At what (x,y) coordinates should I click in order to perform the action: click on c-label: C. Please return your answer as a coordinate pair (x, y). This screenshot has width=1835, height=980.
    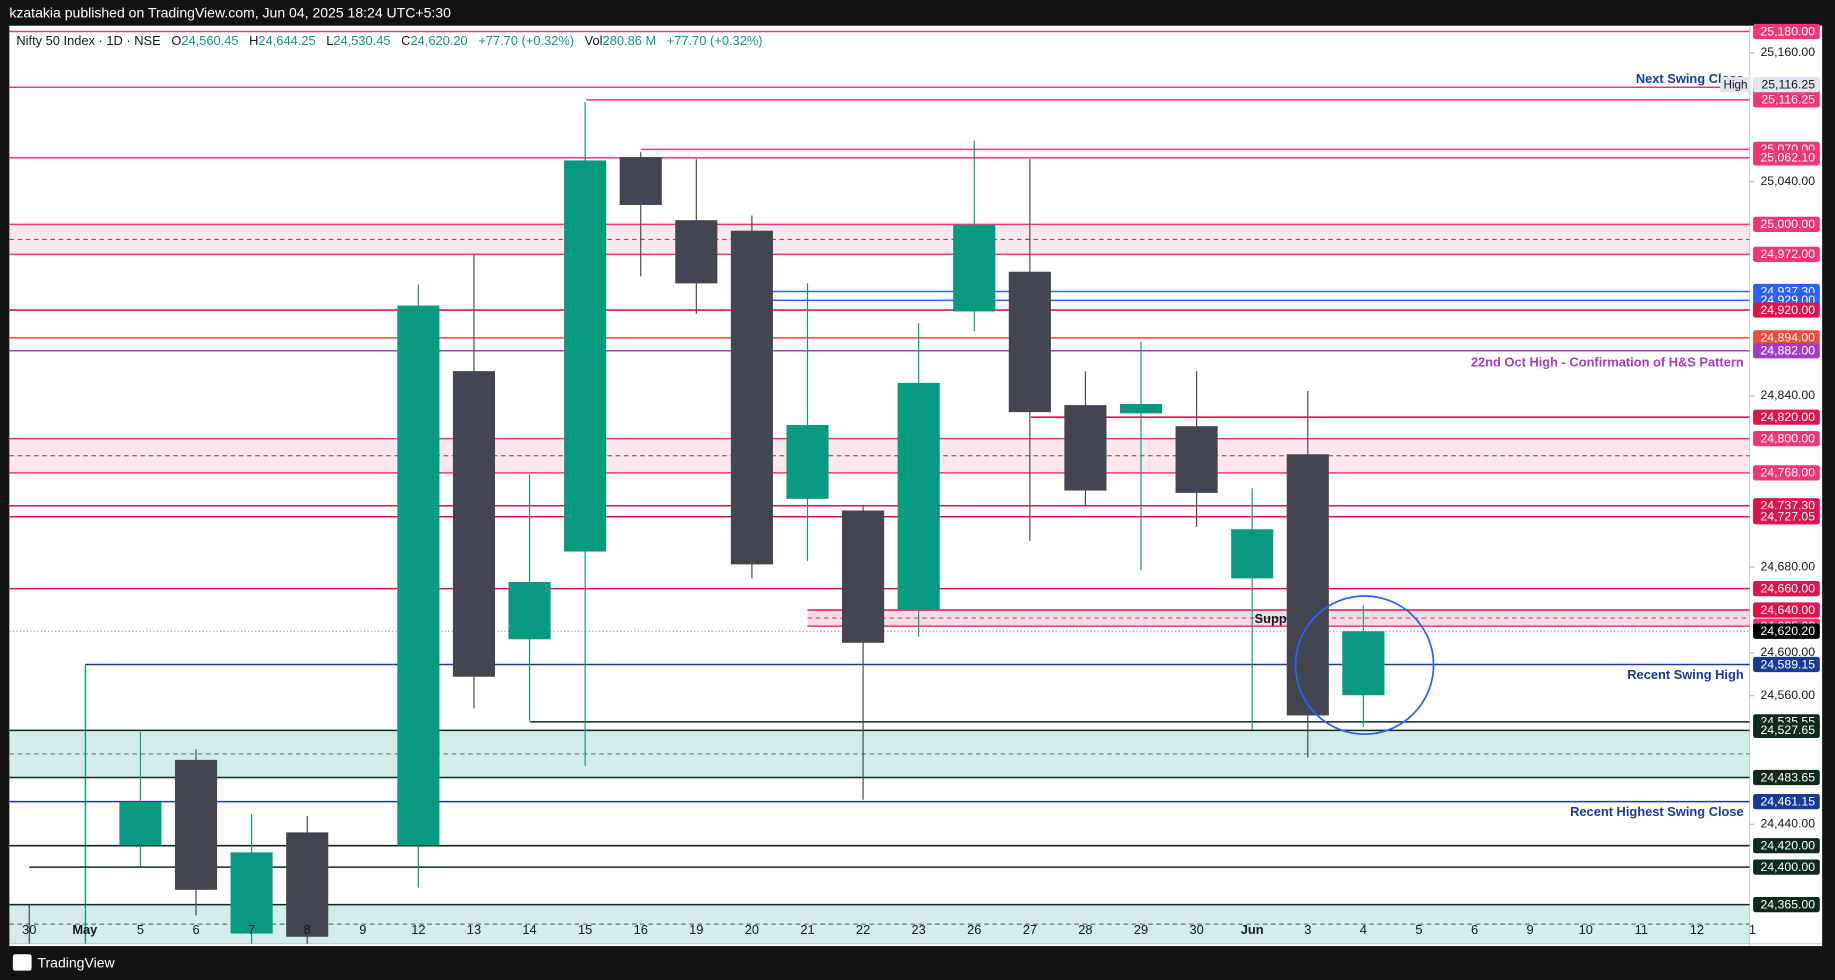
    Looking at the image, I should click on (405, 41).